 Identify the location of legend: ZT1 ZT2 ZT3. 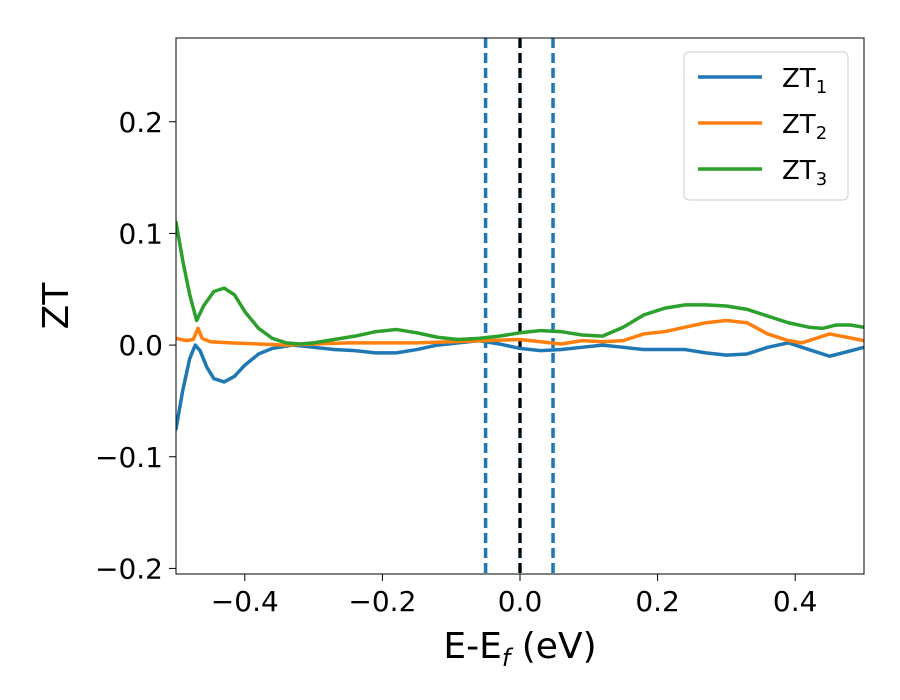
(766, 126).